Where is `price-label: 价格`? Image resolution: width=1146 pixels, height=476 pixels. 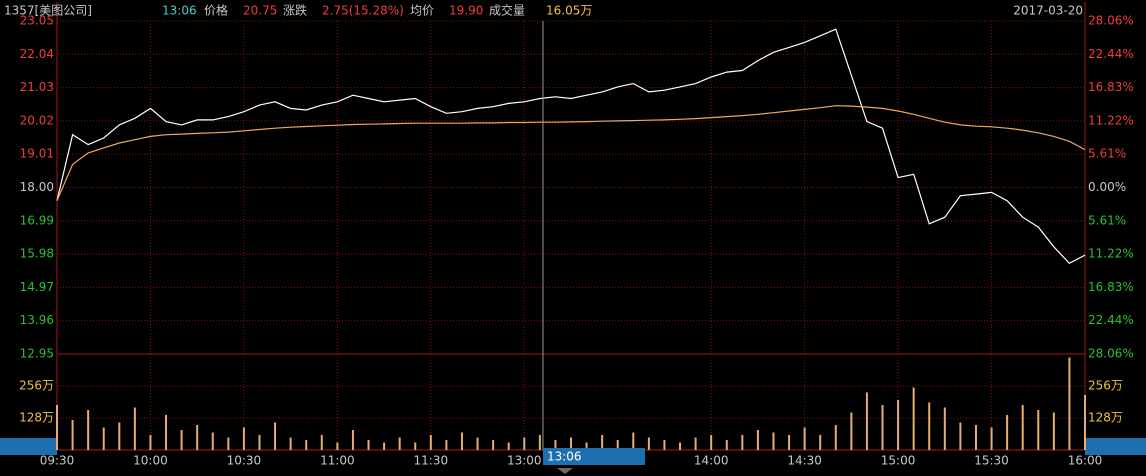 price-label: 价格 is located at coordinates (216, 10).